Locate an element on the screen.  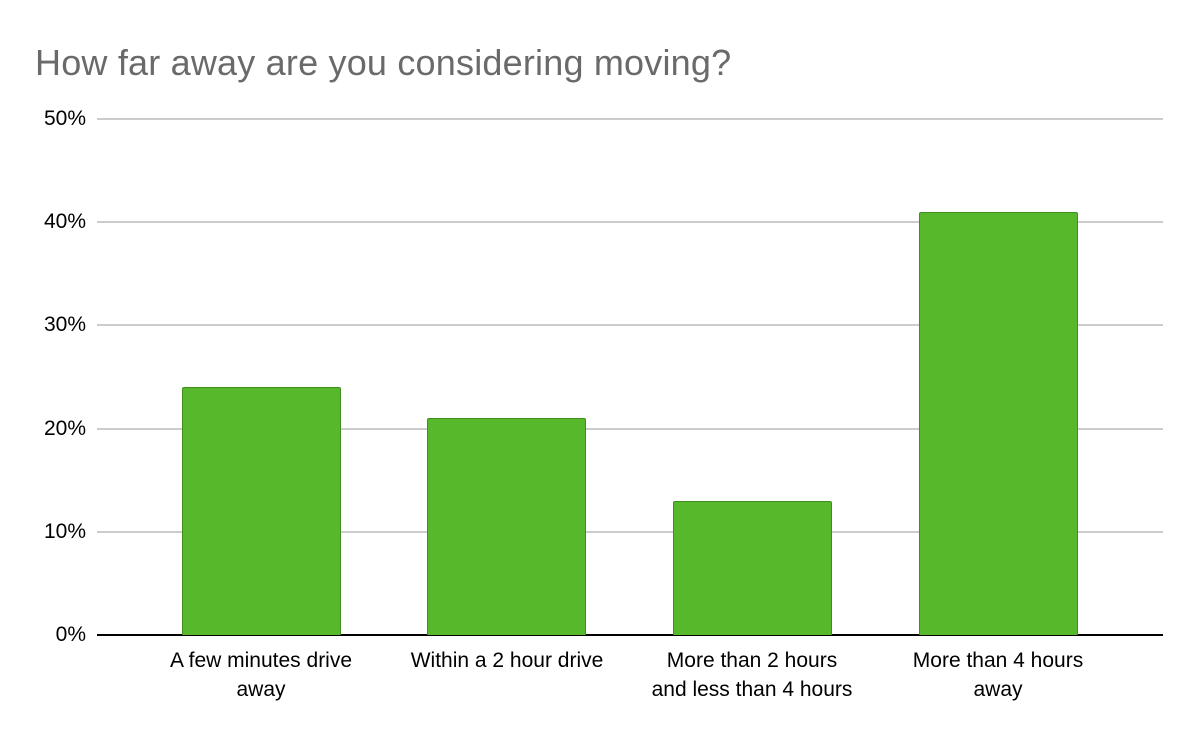
gridline-40% is located at coordinates (630, 222).